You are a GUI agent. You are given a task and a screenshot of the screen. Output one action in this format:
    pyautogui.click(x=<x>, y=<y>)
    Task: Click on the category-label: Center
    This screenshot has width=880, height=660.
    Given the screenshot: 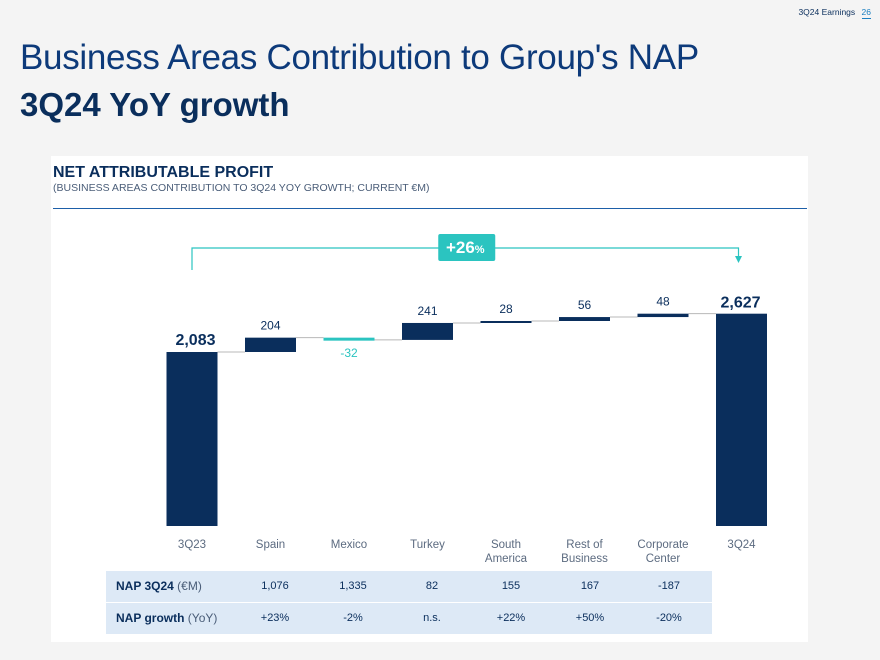 What is the action you would take?
    pyautogui.click(x=663, y=559)
    